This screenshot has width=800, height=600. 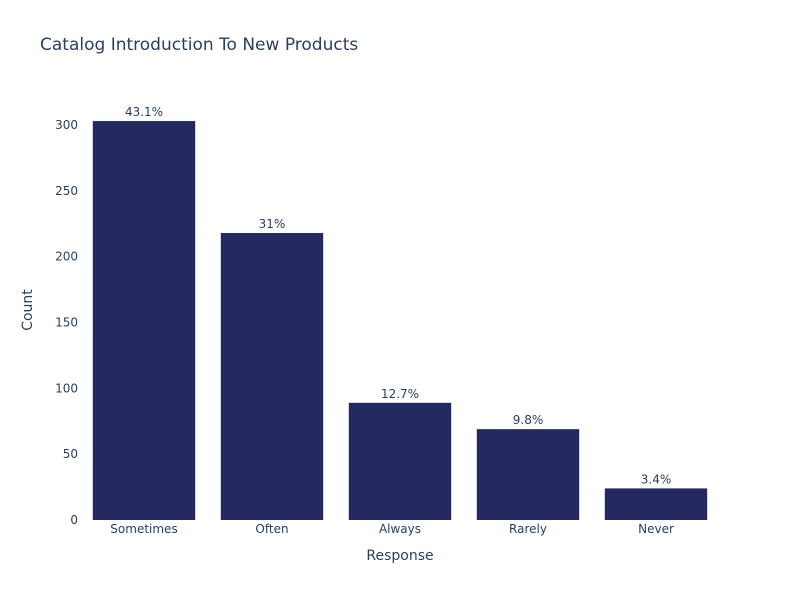 I want to click on bar-sometimes, so click(x=144, y=321).